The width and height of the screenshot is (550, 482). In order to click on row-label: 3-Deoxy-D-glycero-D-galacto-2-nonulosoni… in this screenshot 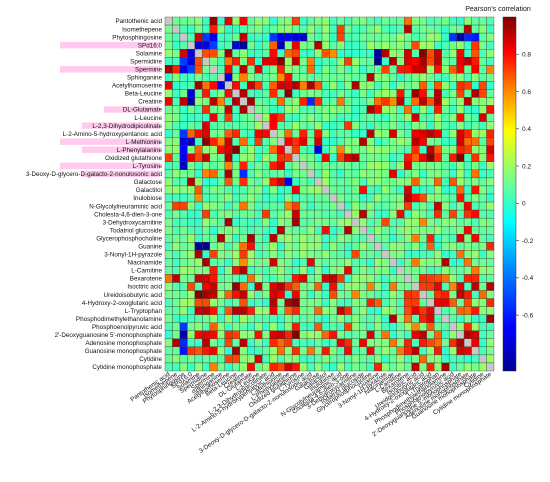, I will do `click(94, 174)`.